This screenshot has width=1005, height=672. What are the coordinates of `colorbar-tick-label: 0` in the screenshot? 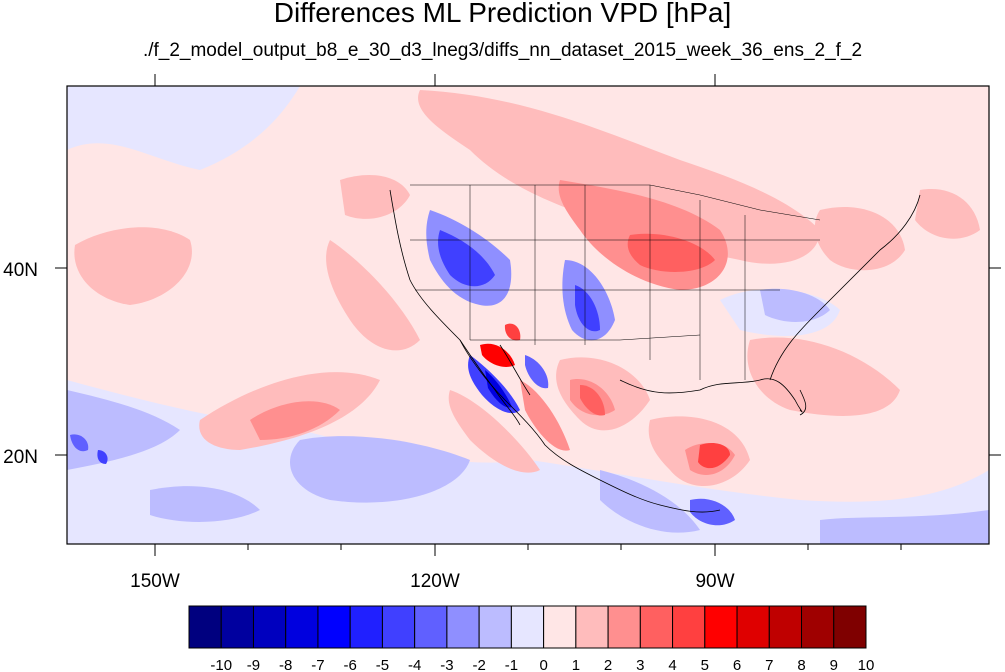 It's located at (543, 664).